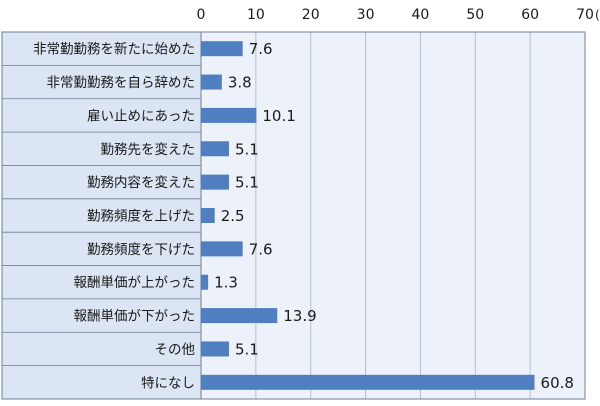 The image size is (600, 406). Describe the element at coordinates (141, 250) in the screenshot. I see `category-label: 勤務頻度を下げた` at that location.